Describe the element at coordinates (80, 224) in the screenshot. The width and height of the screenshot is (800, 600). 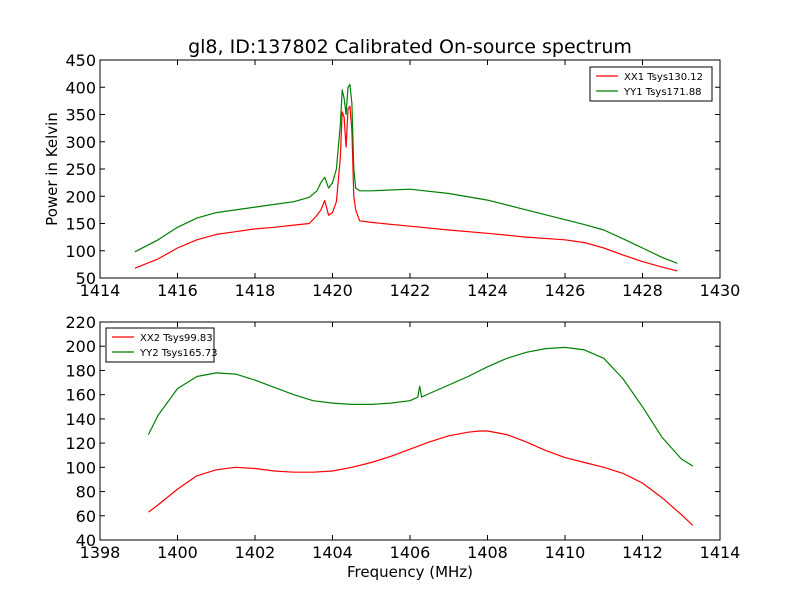
I see `y-tick-label: 150` at that location.